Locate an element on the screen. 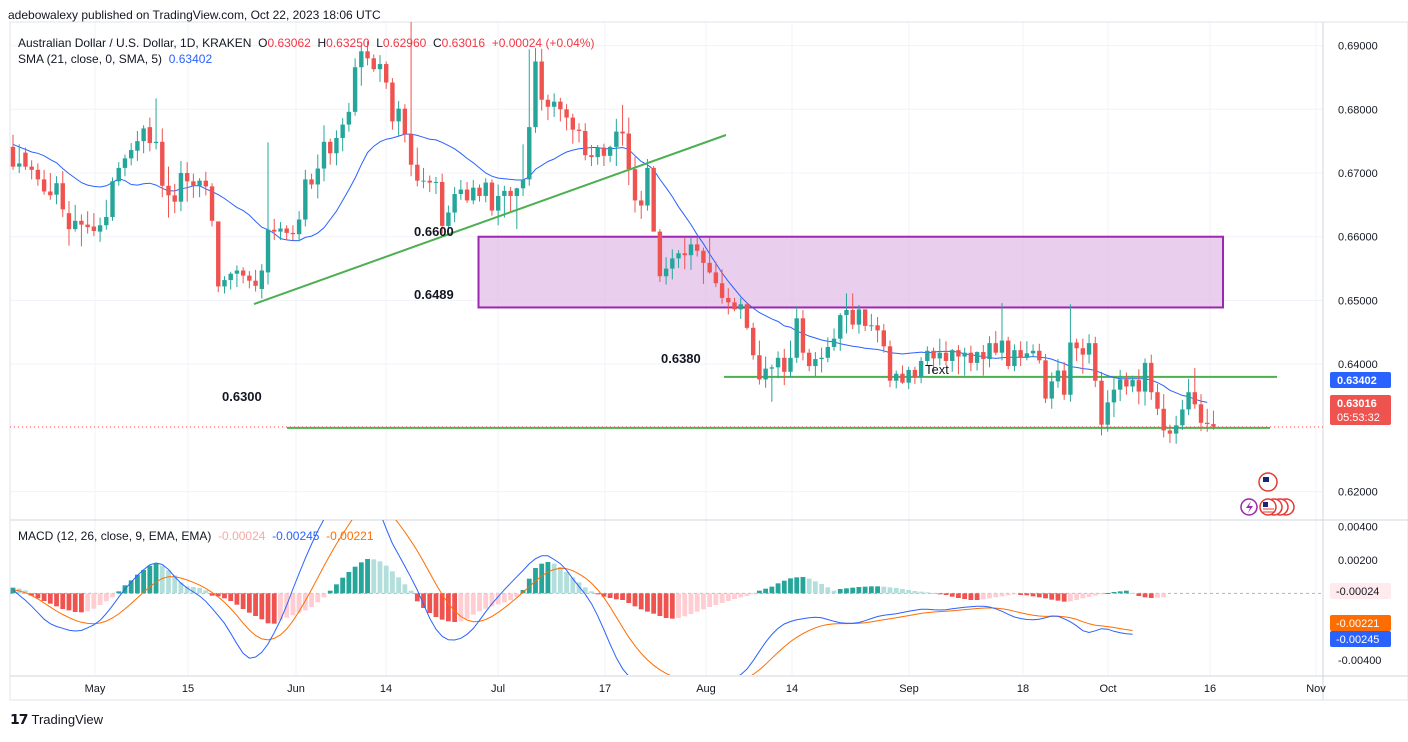  sma-legend: SMA (21, close, 0, SMA, 5) 0.63402 is located at coordinates (115, 59).